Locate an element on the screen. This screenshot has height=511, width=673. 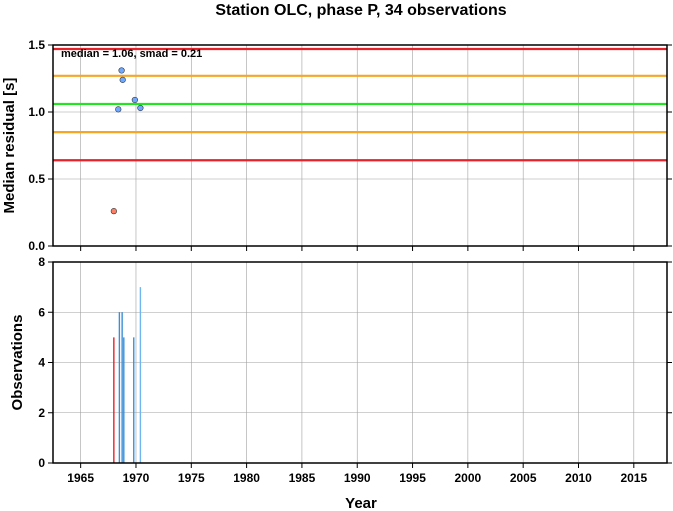
x-tick-label: 1980 is located at coordinates (246, 478).